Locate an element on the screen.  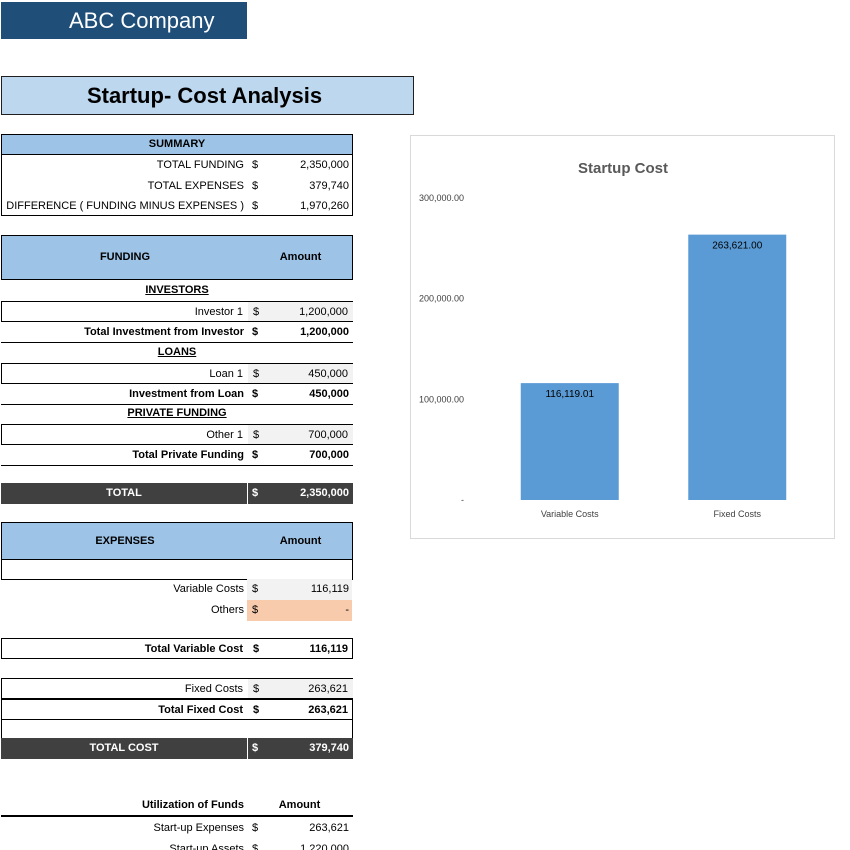
table-row: Investor 1 $1,200,000 is located at coordinates (177, 311).